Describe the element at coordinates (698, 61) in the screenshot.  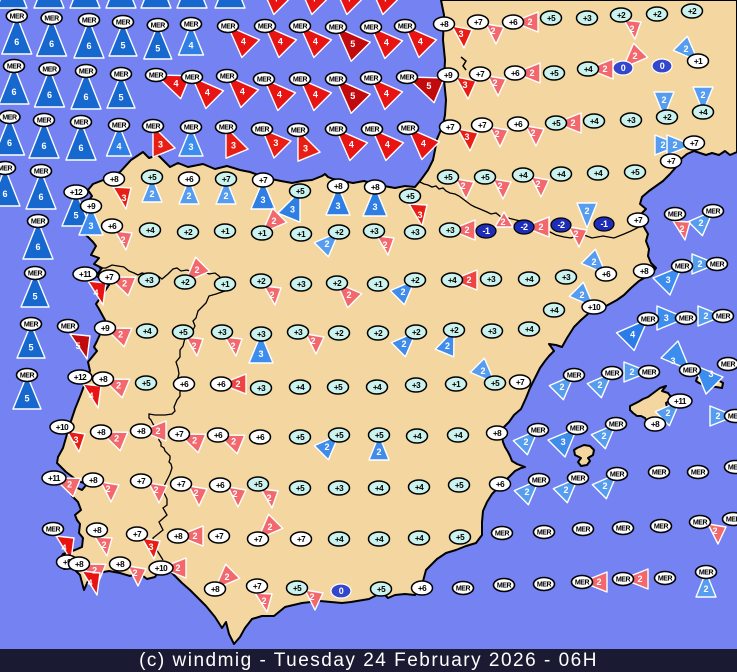
I see `svg-text: +1` at that location.